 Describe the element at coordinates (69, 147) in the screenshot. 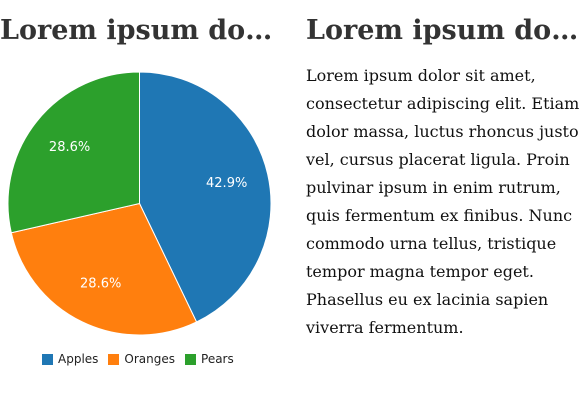

I see `slice-label-pears: 28.6%` at that location.